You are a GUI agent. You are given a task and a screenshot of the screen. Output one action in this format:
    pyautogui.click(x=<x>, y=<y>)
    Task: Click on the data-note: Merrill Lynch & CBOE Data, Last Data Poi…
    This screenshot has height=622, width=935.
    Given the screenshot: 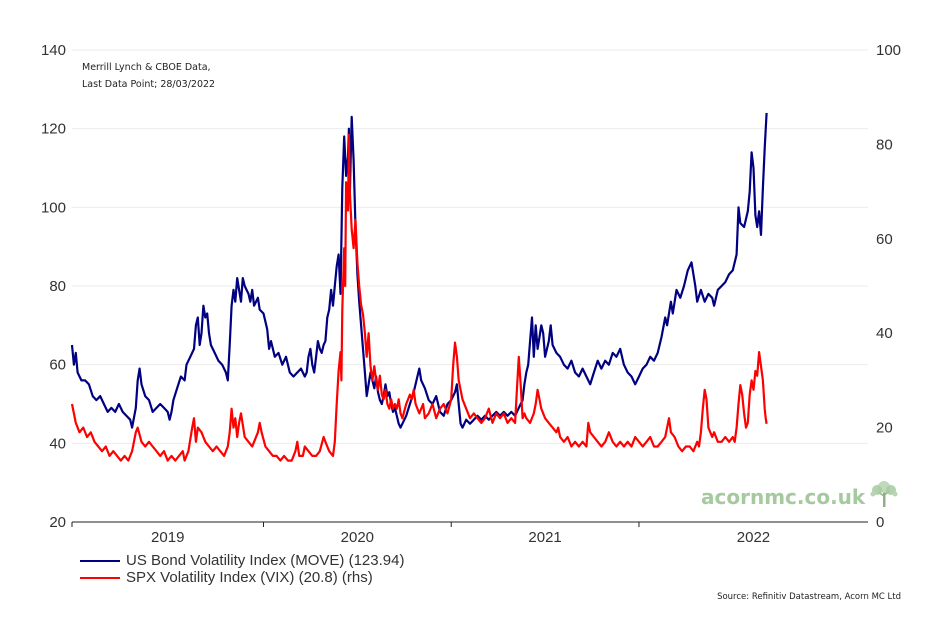 What is the action you would take?
    pyautogui.click(x=148, y=76)
    